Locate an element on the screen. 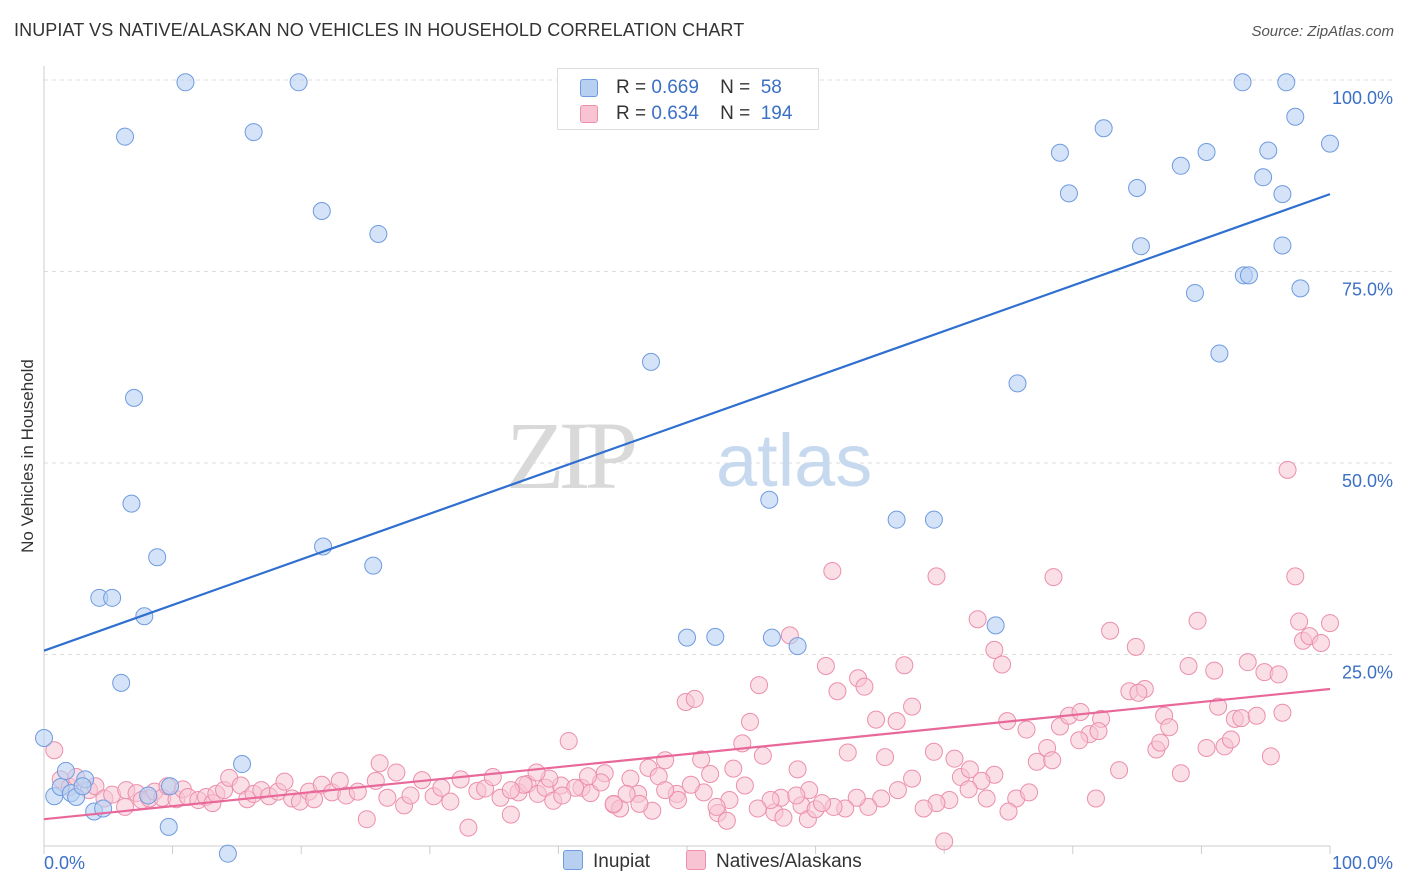  bottom-legend-inupiat: Inupiat is located at coordinates (606, 861).